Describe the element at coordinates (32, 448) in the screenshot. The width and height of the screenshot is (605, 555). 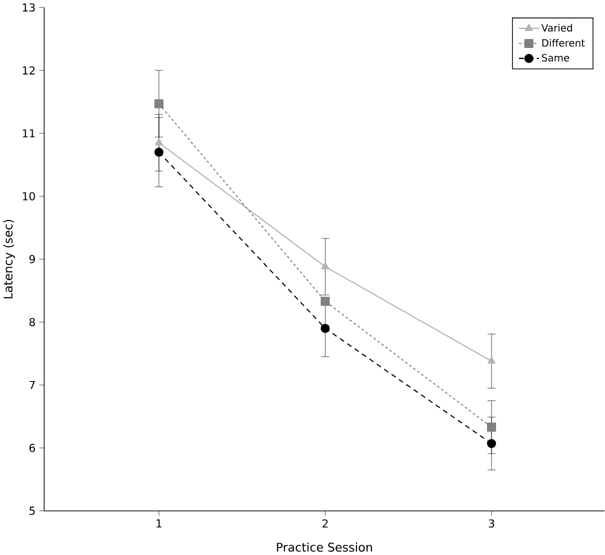
I see `y-tick-label: 6` at that location.